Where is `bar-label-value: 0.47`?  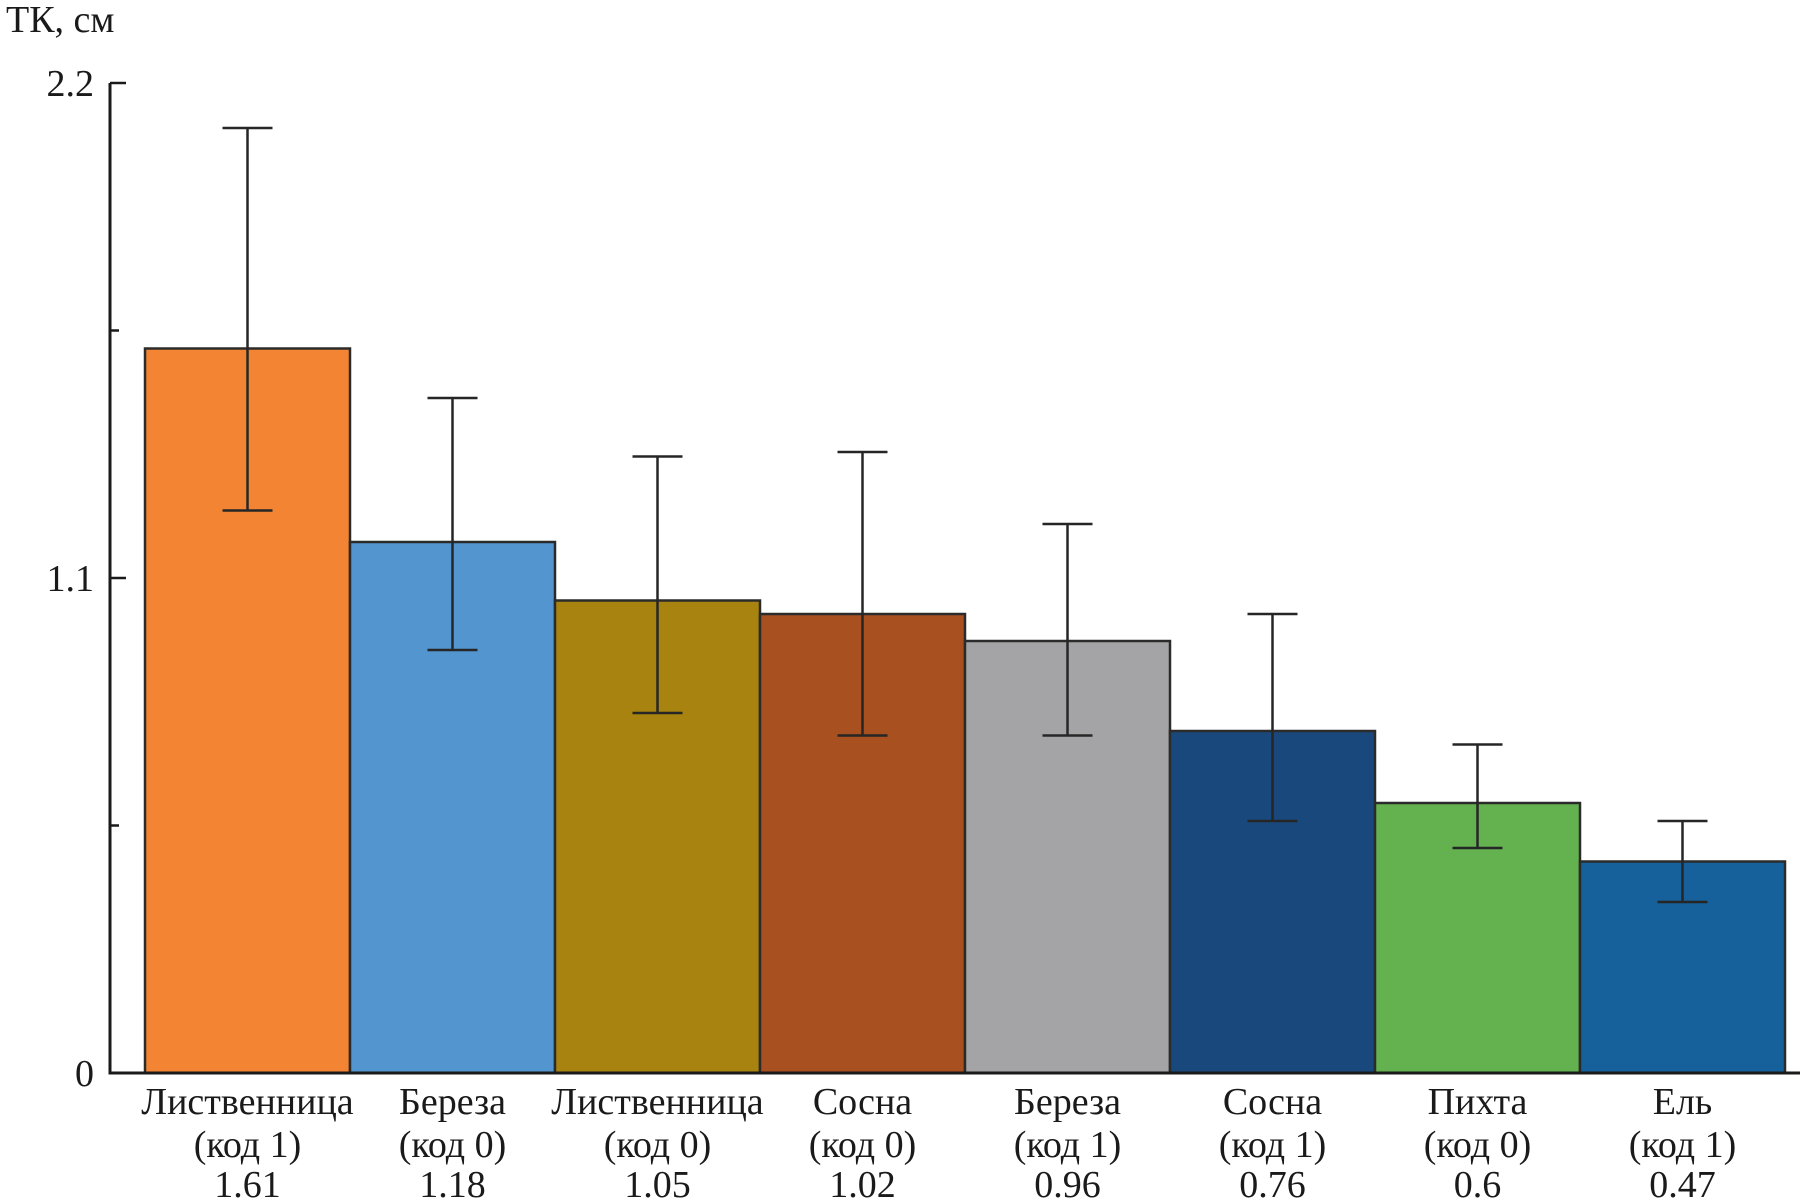
bar-label-value: 0.47 is located at coordinates (1682, 1182).